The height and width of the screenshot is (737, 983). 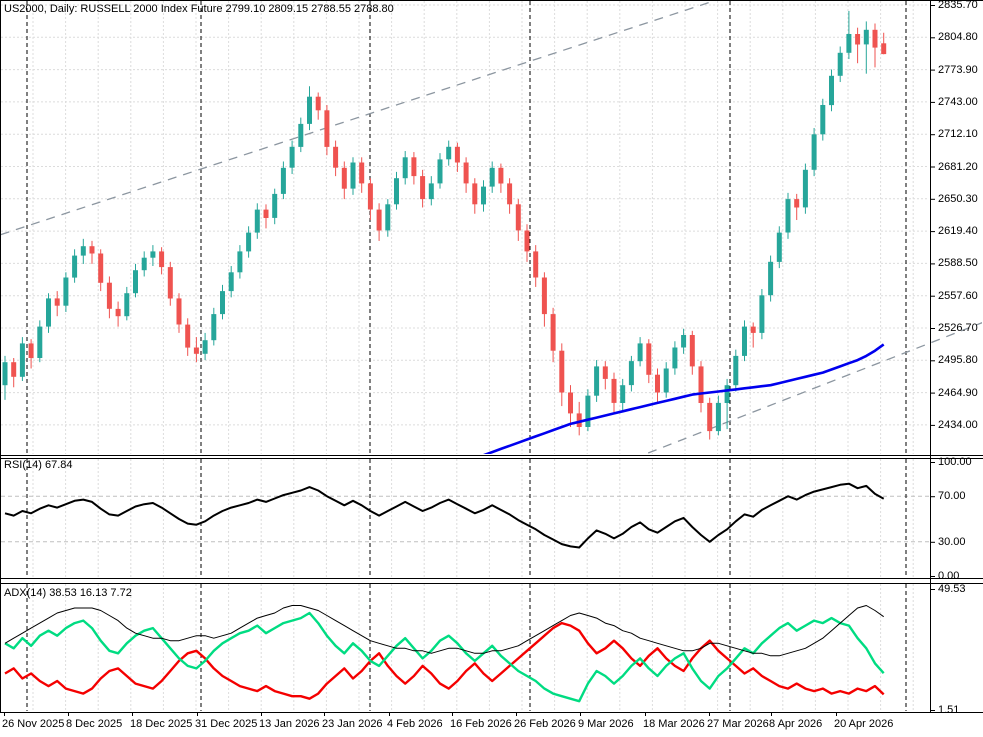 I want to click on price-axis-label: 2495.80, so click(x=958, y=360).